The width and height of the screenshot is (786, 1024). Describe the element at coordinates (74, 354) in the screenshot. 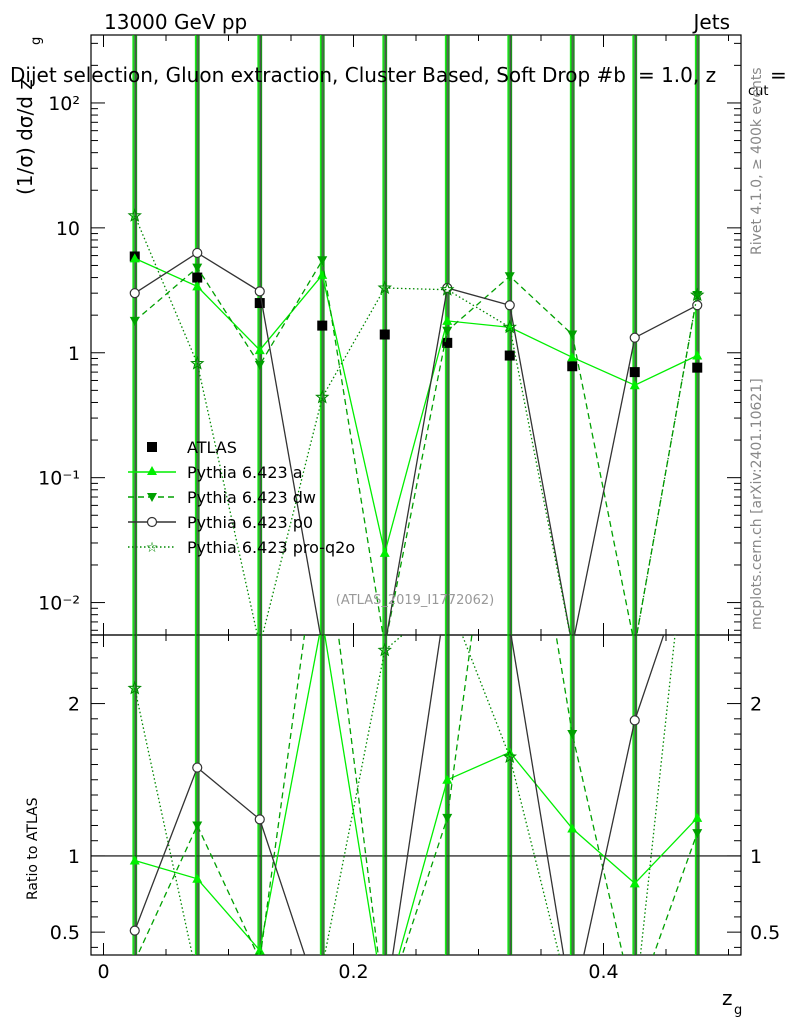

I see `y-tick-label: 1` at that location.